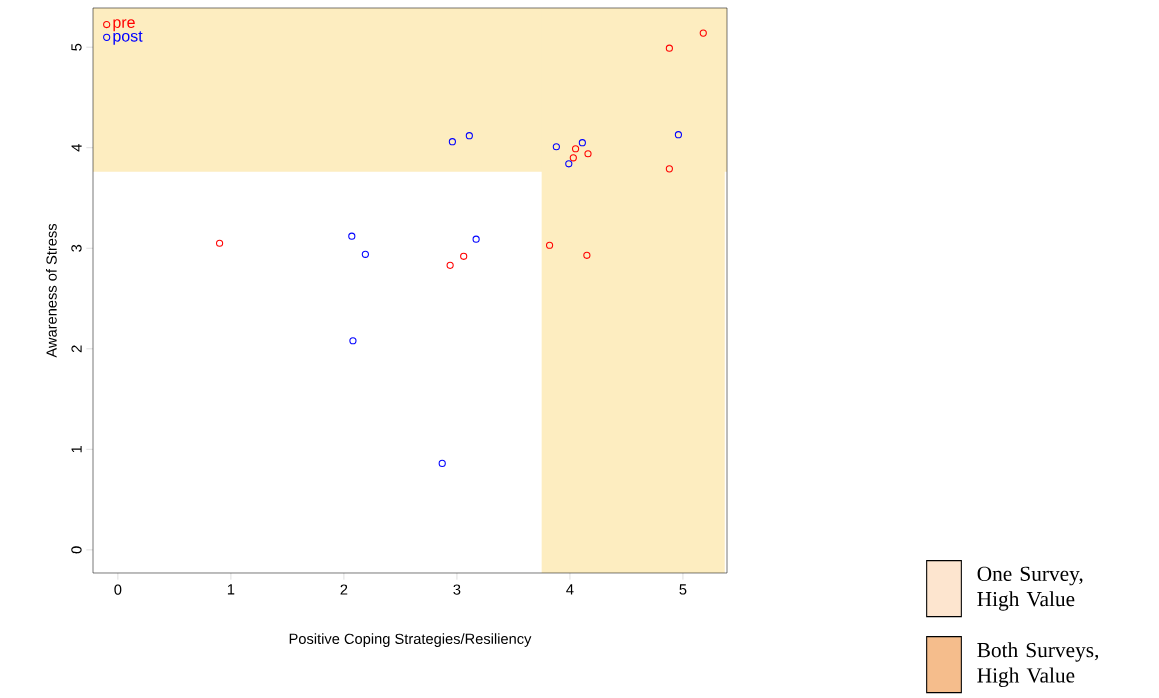 The height and width of the screenshot is (698, 1159). What do you see at coordinates (76, 148) in the screenshot?
I see `y-tick-label: 4` at bounding box center [76, 148].